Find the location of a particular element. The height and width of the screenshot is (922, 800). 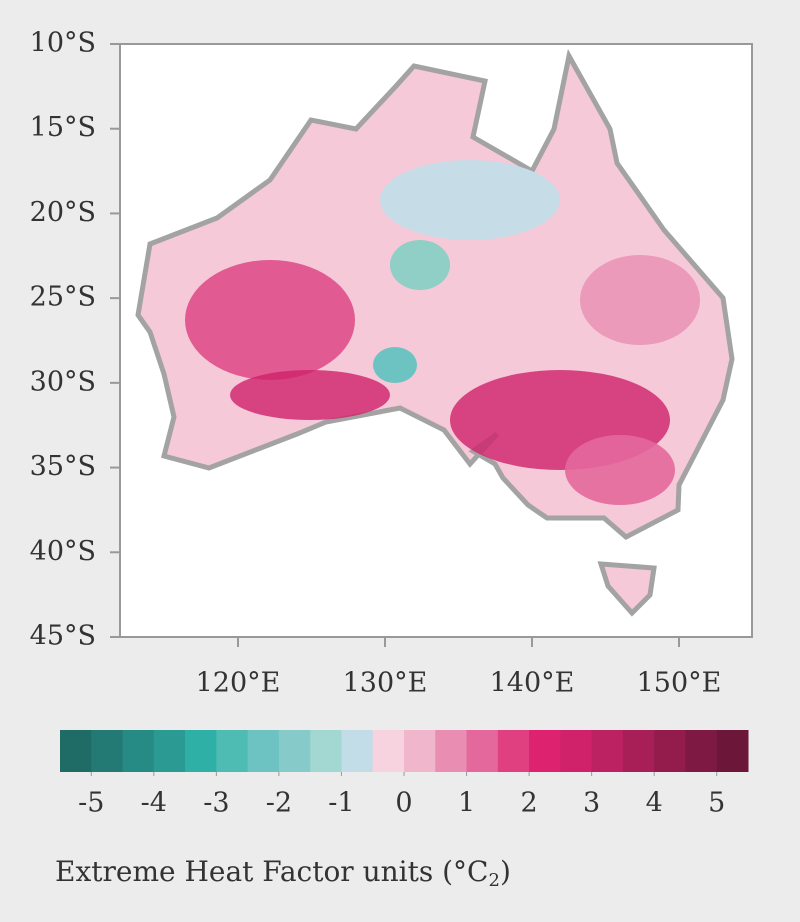

colorbar-tick-label: -5 is located at coordinates (91, 803).